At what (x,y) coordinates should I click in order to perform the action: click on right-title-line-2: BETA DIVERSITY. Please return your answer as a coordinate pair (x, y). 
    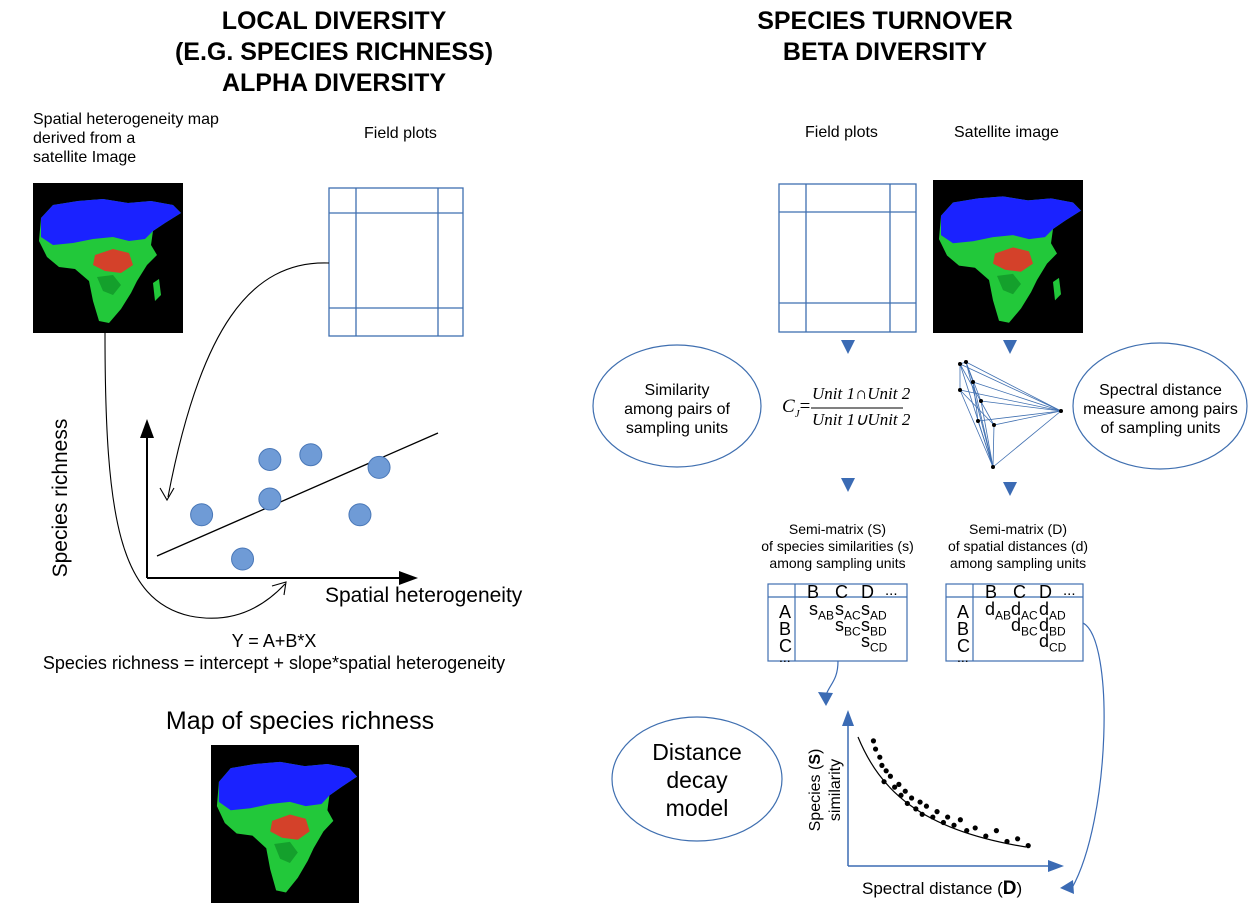
    Looking at the image, I should click on (885, 52).